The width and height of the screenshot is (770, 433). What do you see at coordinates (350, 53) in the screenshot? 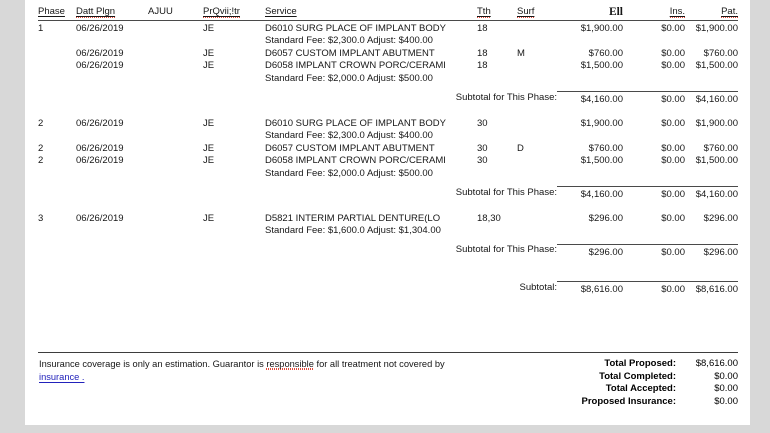
I see `cell-service: D6057 CUSTOM IMPLANT ABUTMENT` at bounding box center [350, 53].